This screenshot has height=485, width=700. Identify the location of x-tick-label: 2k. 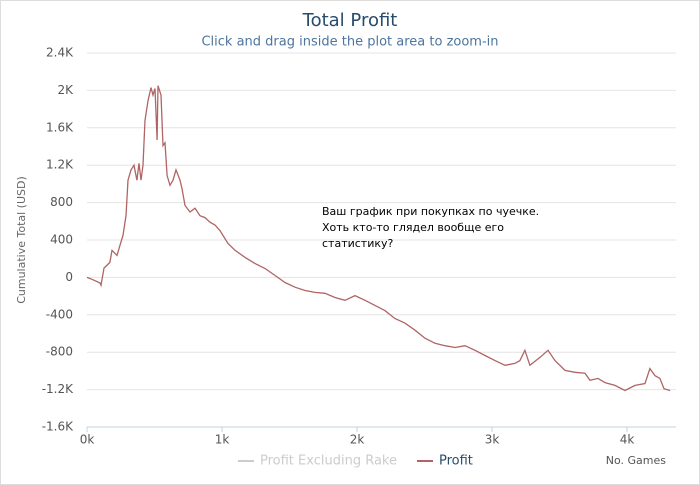
(357, 440).